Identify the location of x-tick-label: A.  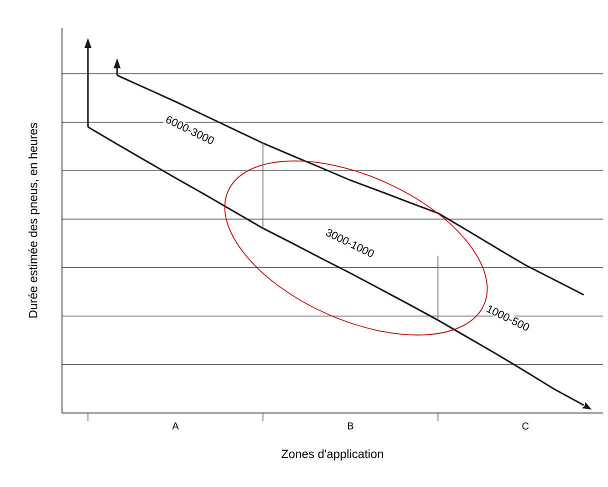
(175, 426).